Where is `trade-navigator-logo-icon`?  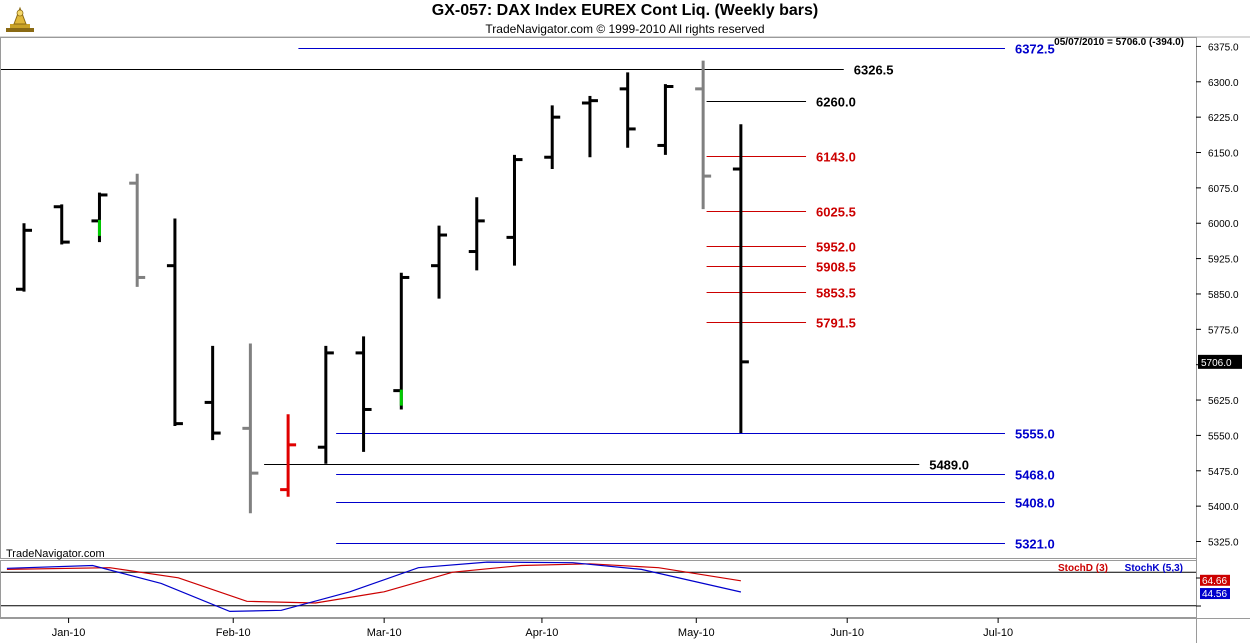
trade-navigator-logo-icon is located at coordinates (20, 19).